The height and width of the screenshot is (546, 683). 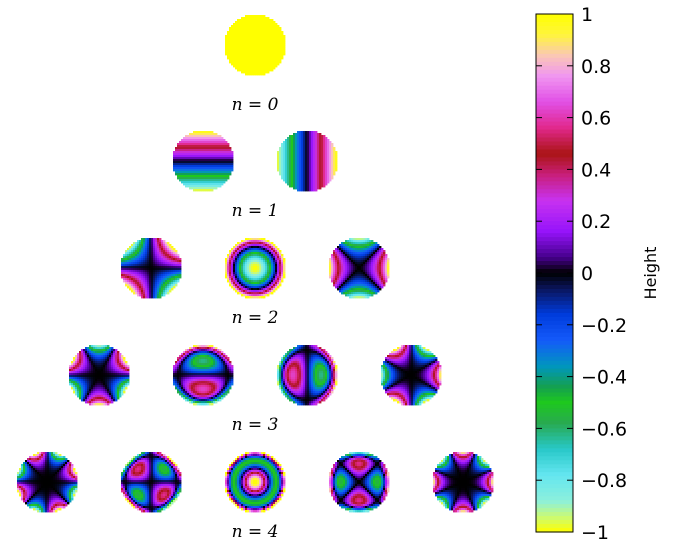 What do you see at coordinates (463, 482) in the screenshot?
I see `zernike-disk-n4-m4` at bounding box center [463, 482].